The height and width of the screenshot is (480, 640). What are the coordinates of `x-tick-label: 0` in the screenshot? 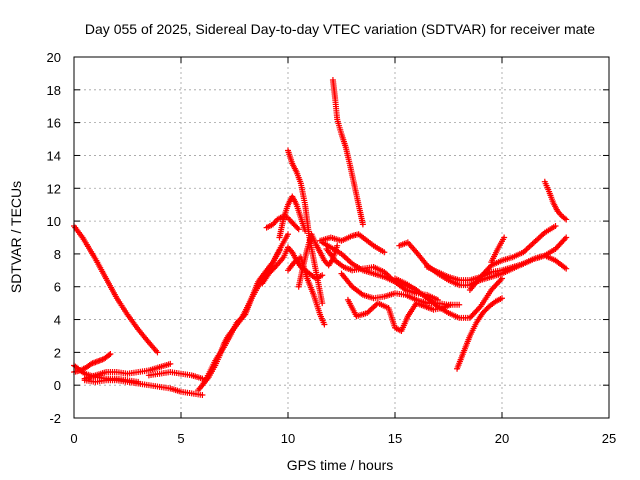 It's located at (73, 438).